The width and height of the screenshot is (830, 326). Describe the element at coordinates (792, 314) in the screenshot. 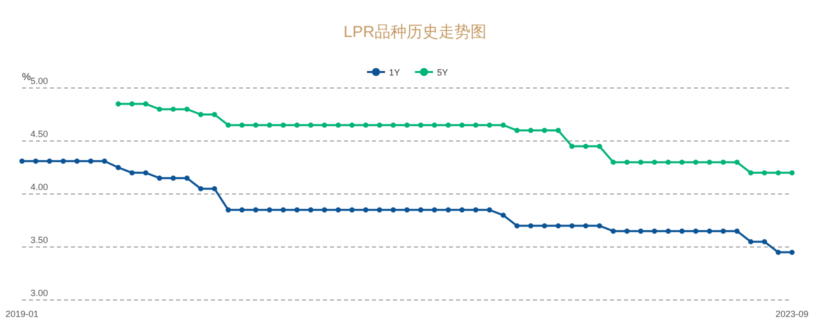

I see `x-tick-label: 2023-09` at that location.